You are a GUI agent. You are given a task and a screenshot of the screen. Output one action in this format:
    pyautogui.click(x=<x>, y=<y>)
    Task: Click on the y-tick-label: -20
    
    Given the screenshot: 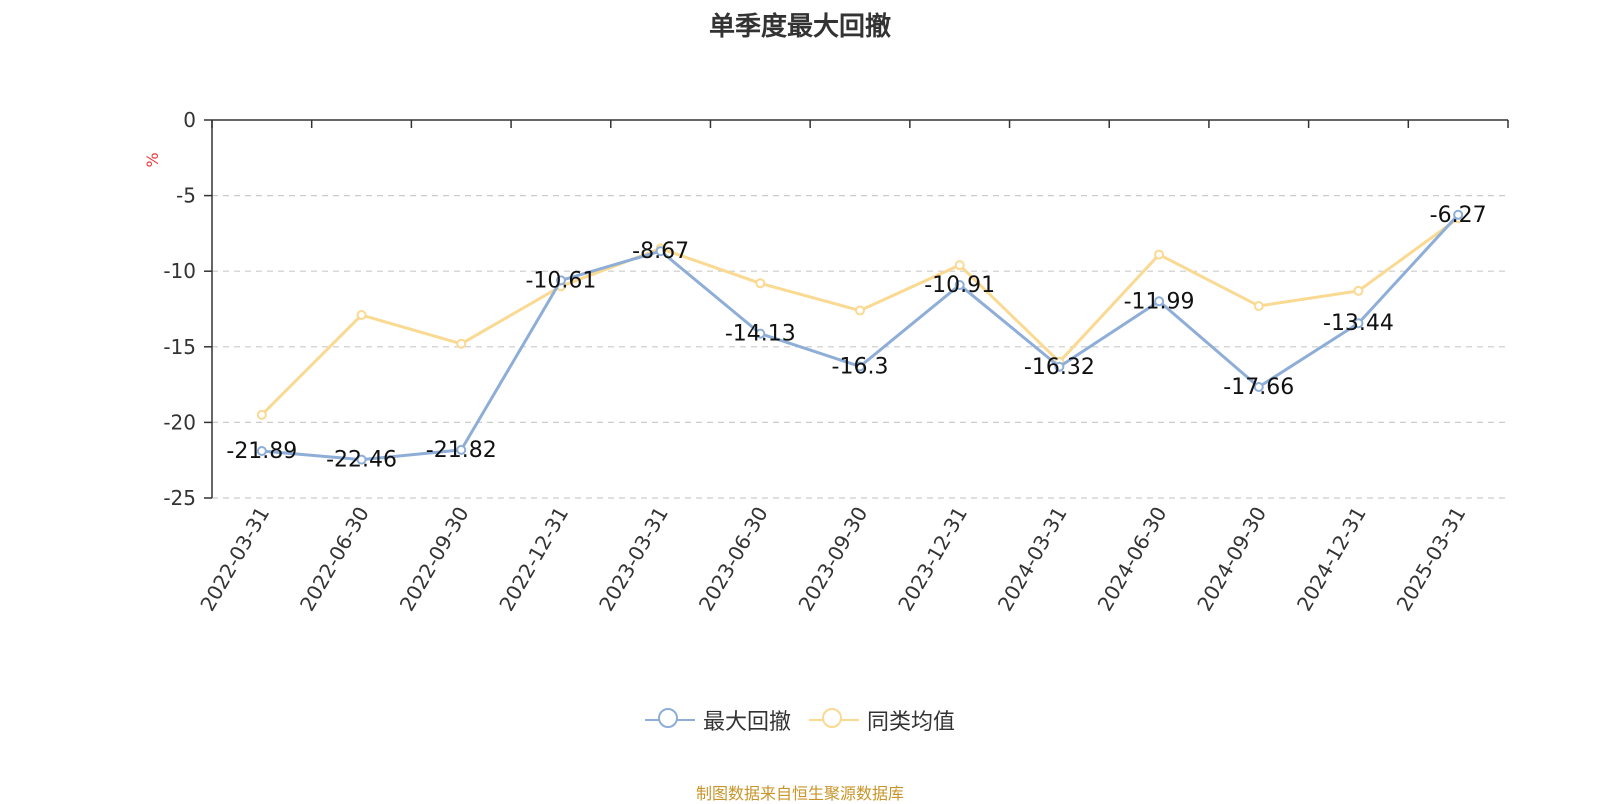 What is the action you would take?
    pyautogui.click(x=179, y=422)
    